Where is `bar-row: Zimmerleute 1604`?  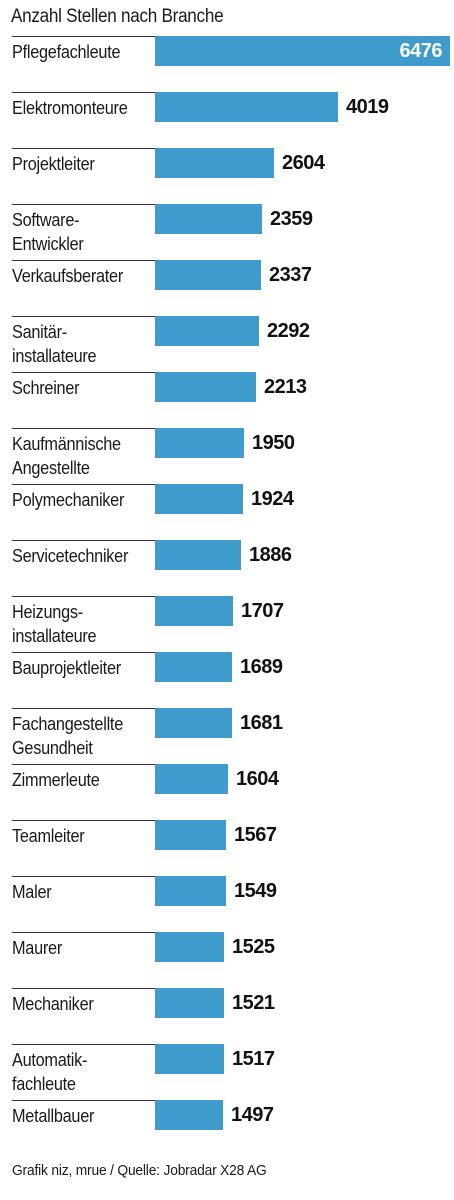
bar-row: Zimmerleute 1604 is located at coordinates (227, 792).